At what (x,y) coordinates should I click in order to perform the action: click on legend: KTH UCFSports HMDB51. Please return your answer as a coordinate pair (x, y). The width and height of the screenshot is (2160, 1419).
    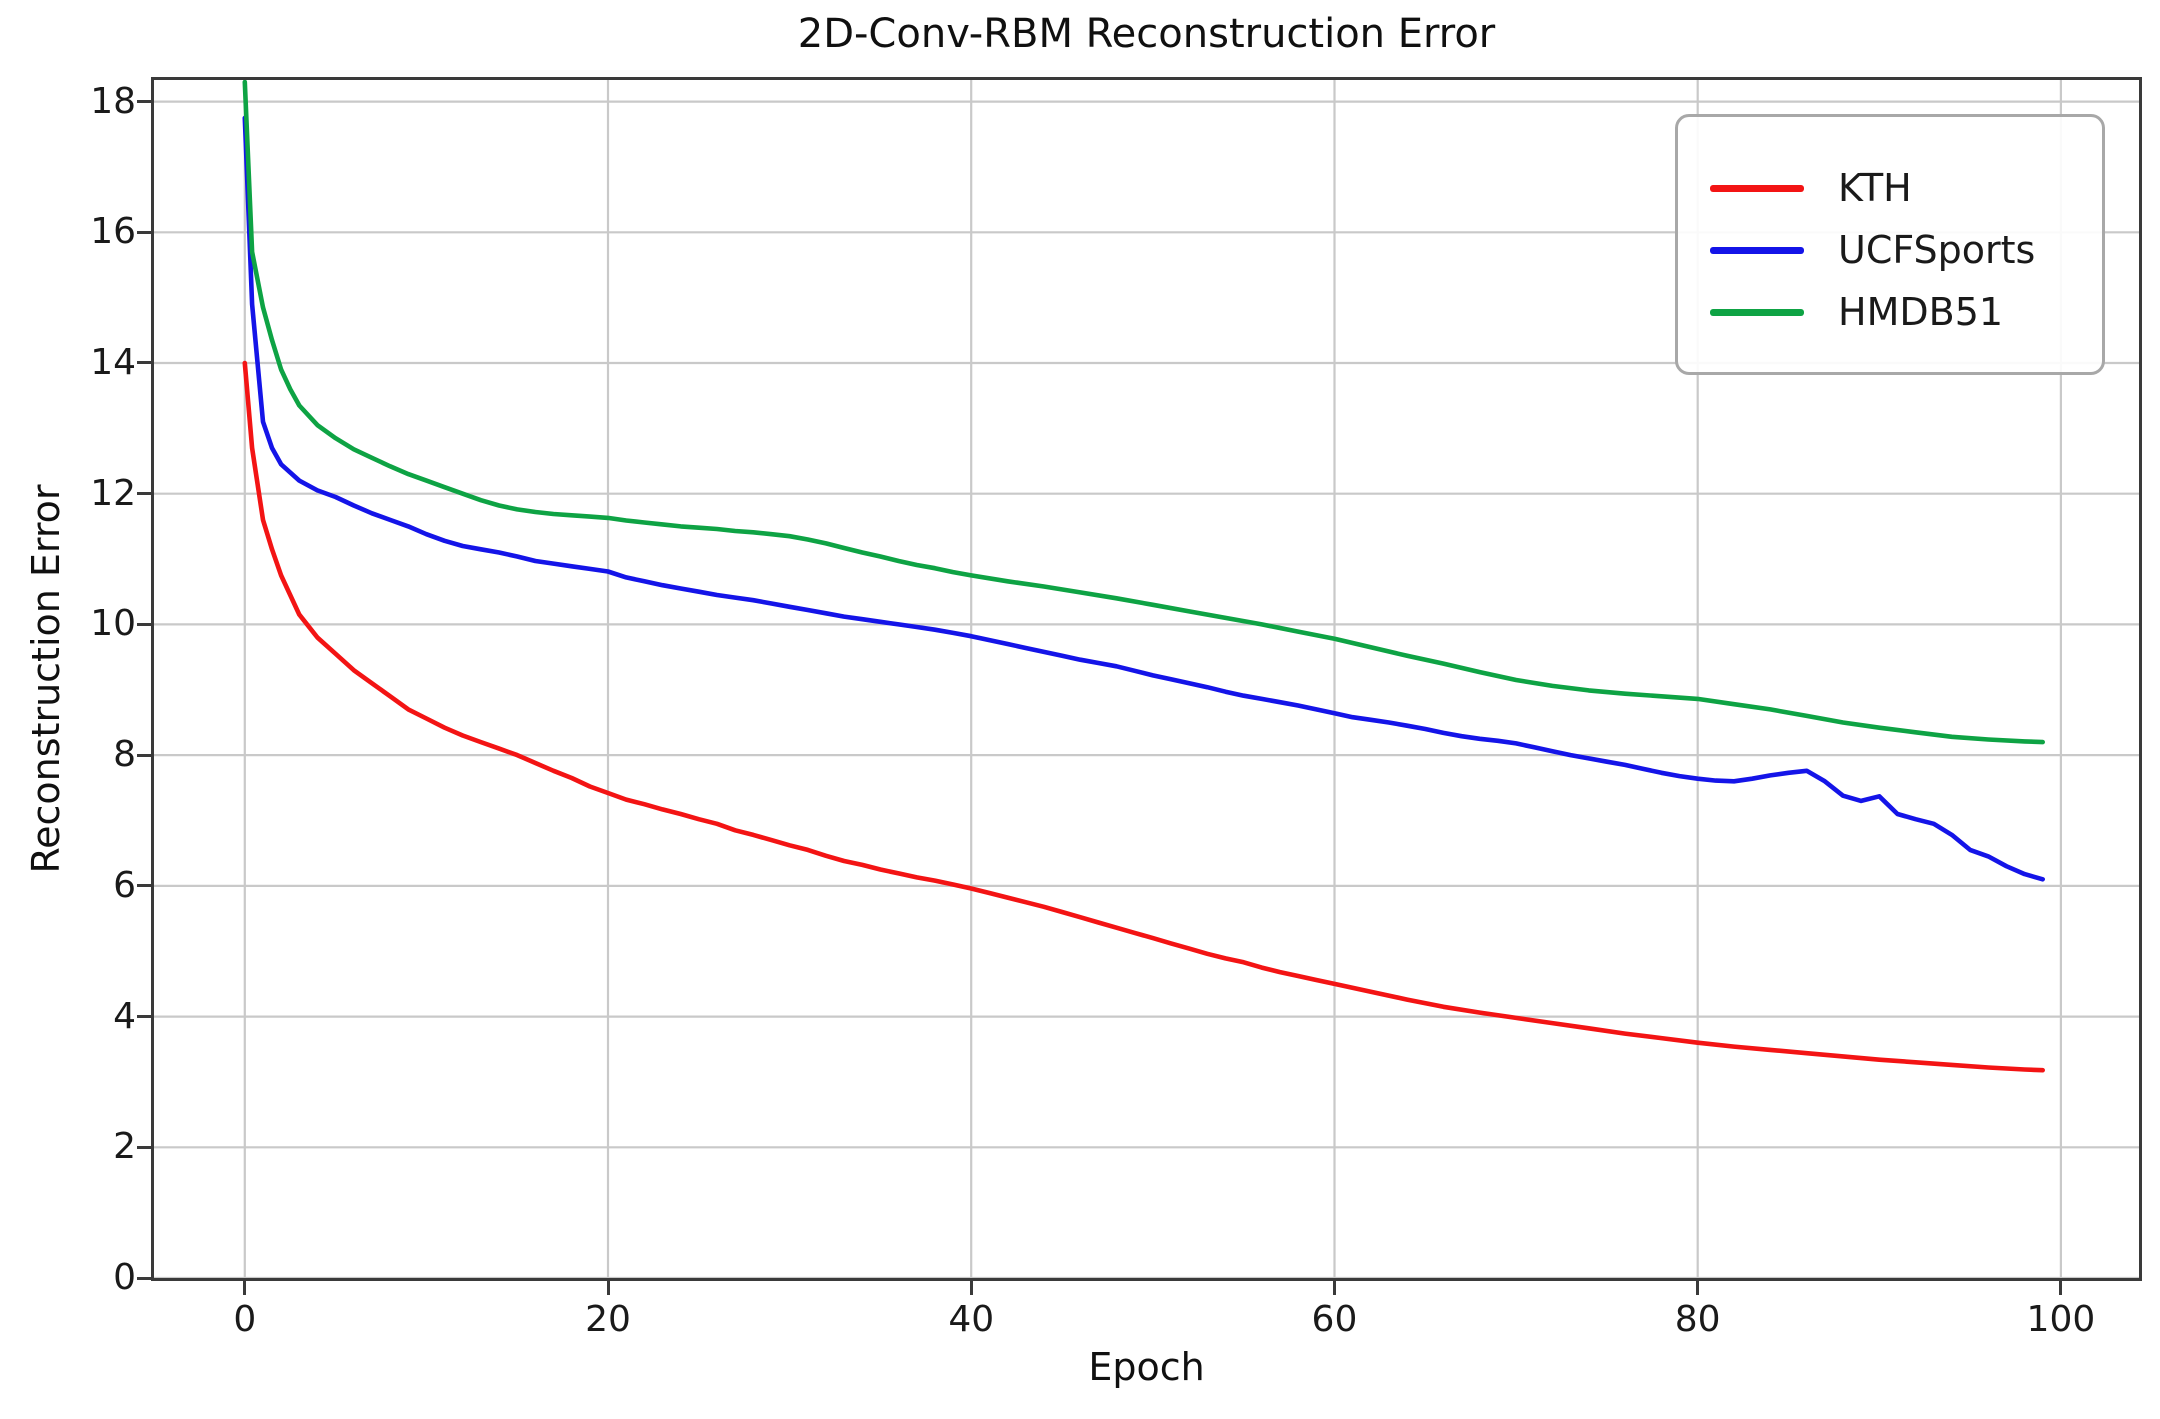
    Looking at the image, I should click on (1890, 244).